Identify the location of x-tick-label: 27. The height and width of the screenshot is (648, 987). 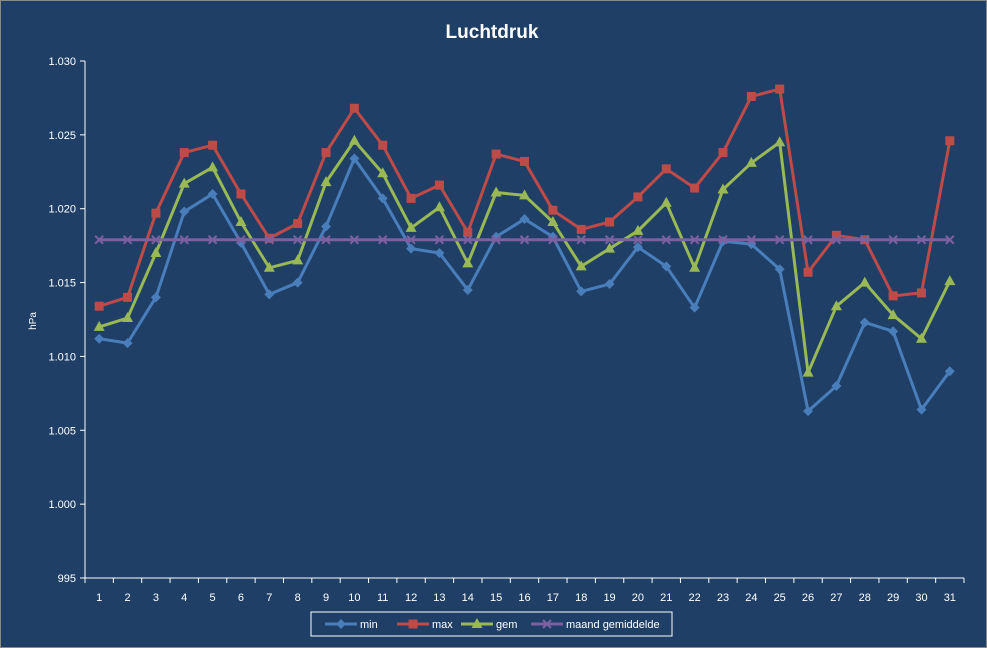
(836, 598).